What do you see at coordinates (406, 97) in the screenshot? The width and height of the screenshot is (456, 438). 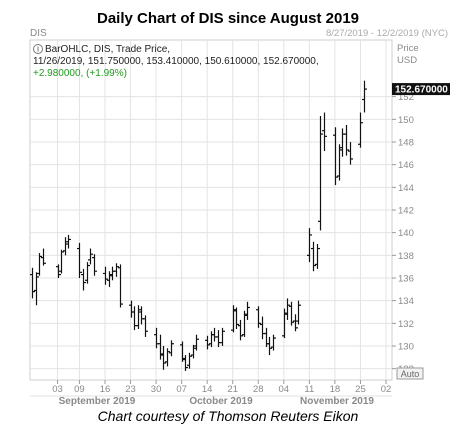 I see `y-tick-label: 152` at bounding box center [406, 97].